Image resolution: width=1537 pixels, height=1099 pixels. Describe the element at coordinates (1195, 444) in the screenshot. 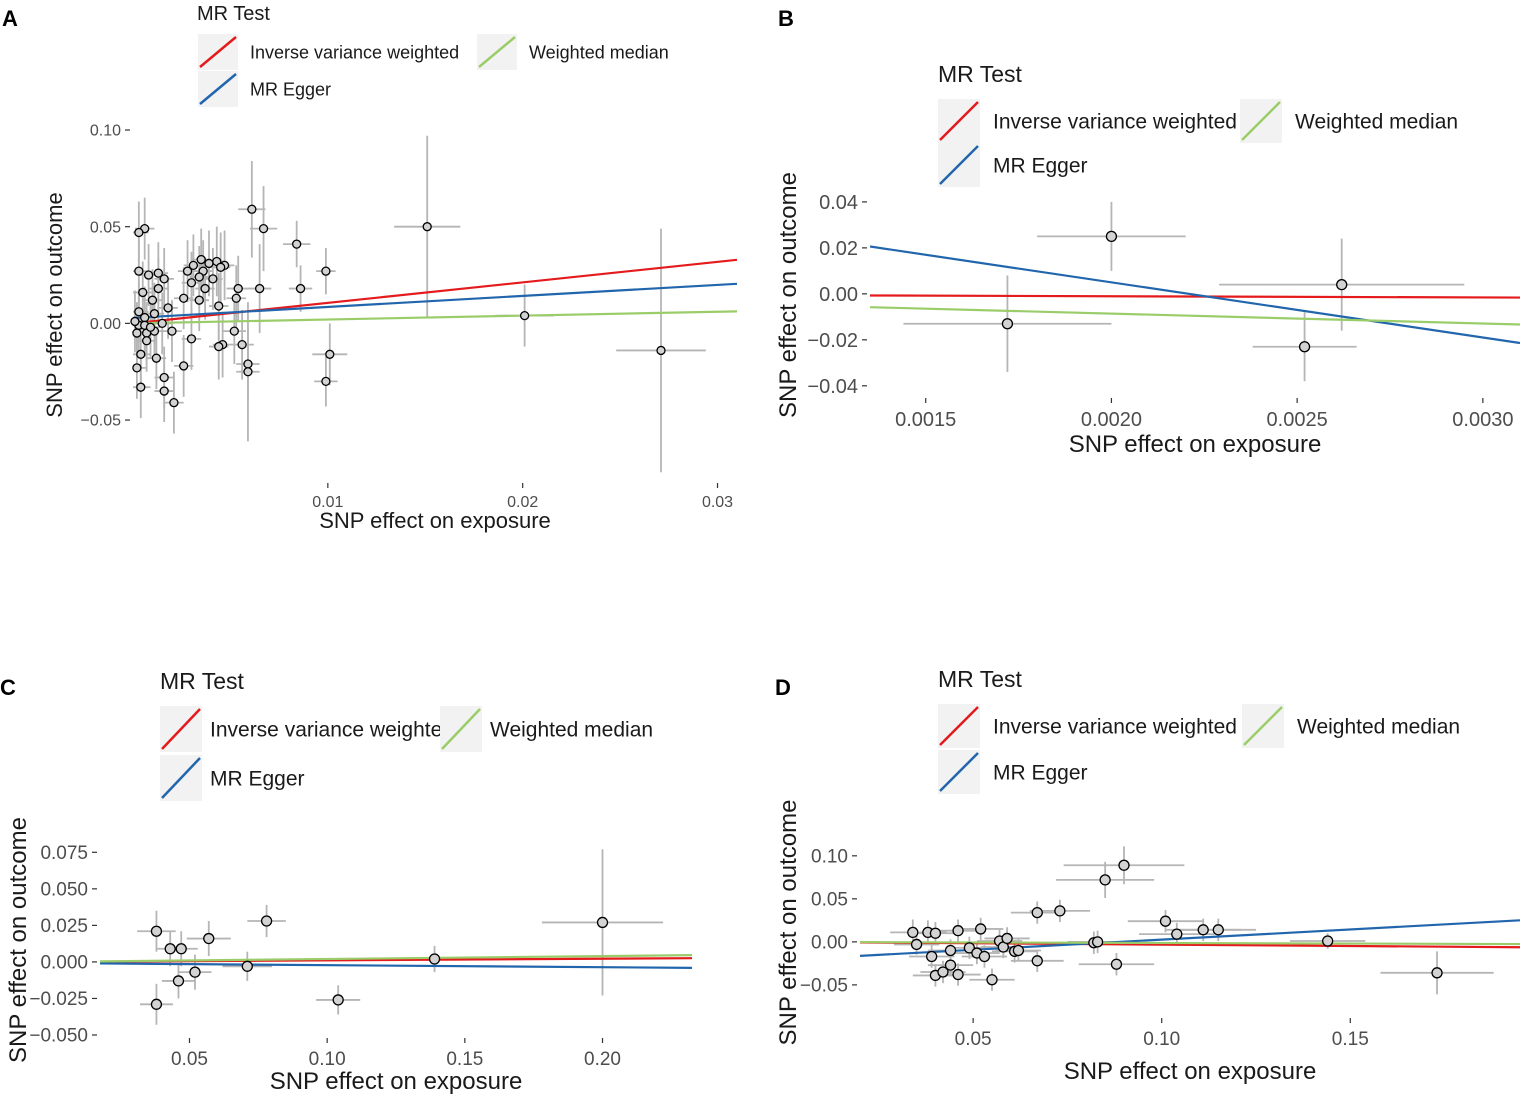

I see `panel-b-x-axis-title: SNP effect on exposure` at that location.